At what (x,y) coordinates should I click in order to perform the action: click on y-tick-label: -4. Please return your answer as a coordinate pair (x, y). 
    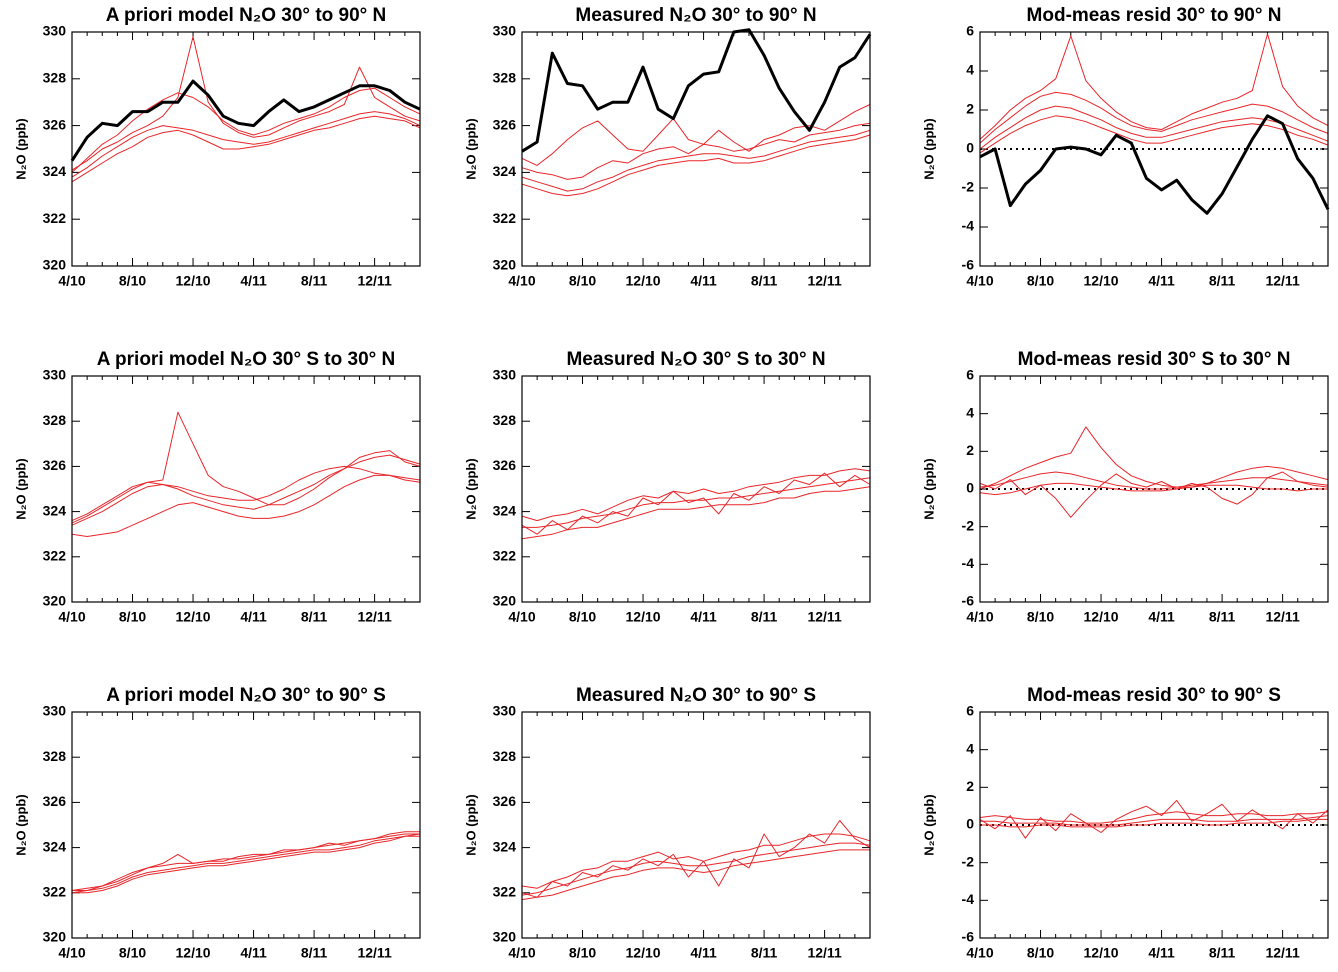
    Looking at the image, I should click on (968, 563).